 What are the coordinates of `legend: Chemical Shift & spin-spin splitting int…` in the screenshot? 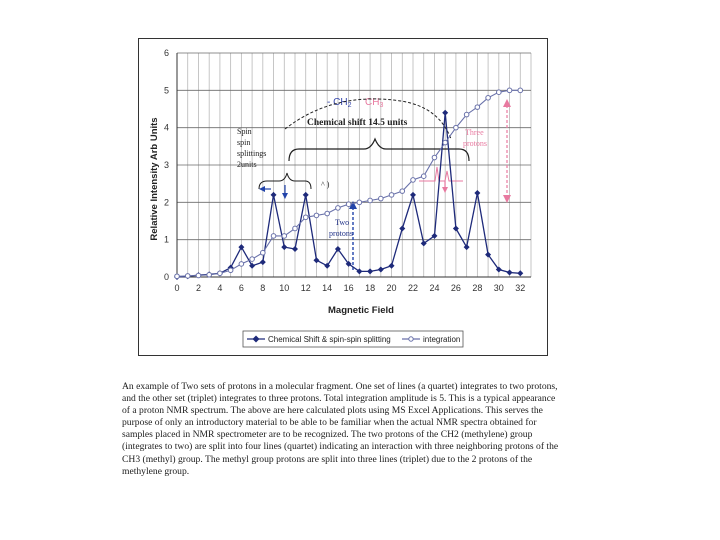 It's located at (353, 339).